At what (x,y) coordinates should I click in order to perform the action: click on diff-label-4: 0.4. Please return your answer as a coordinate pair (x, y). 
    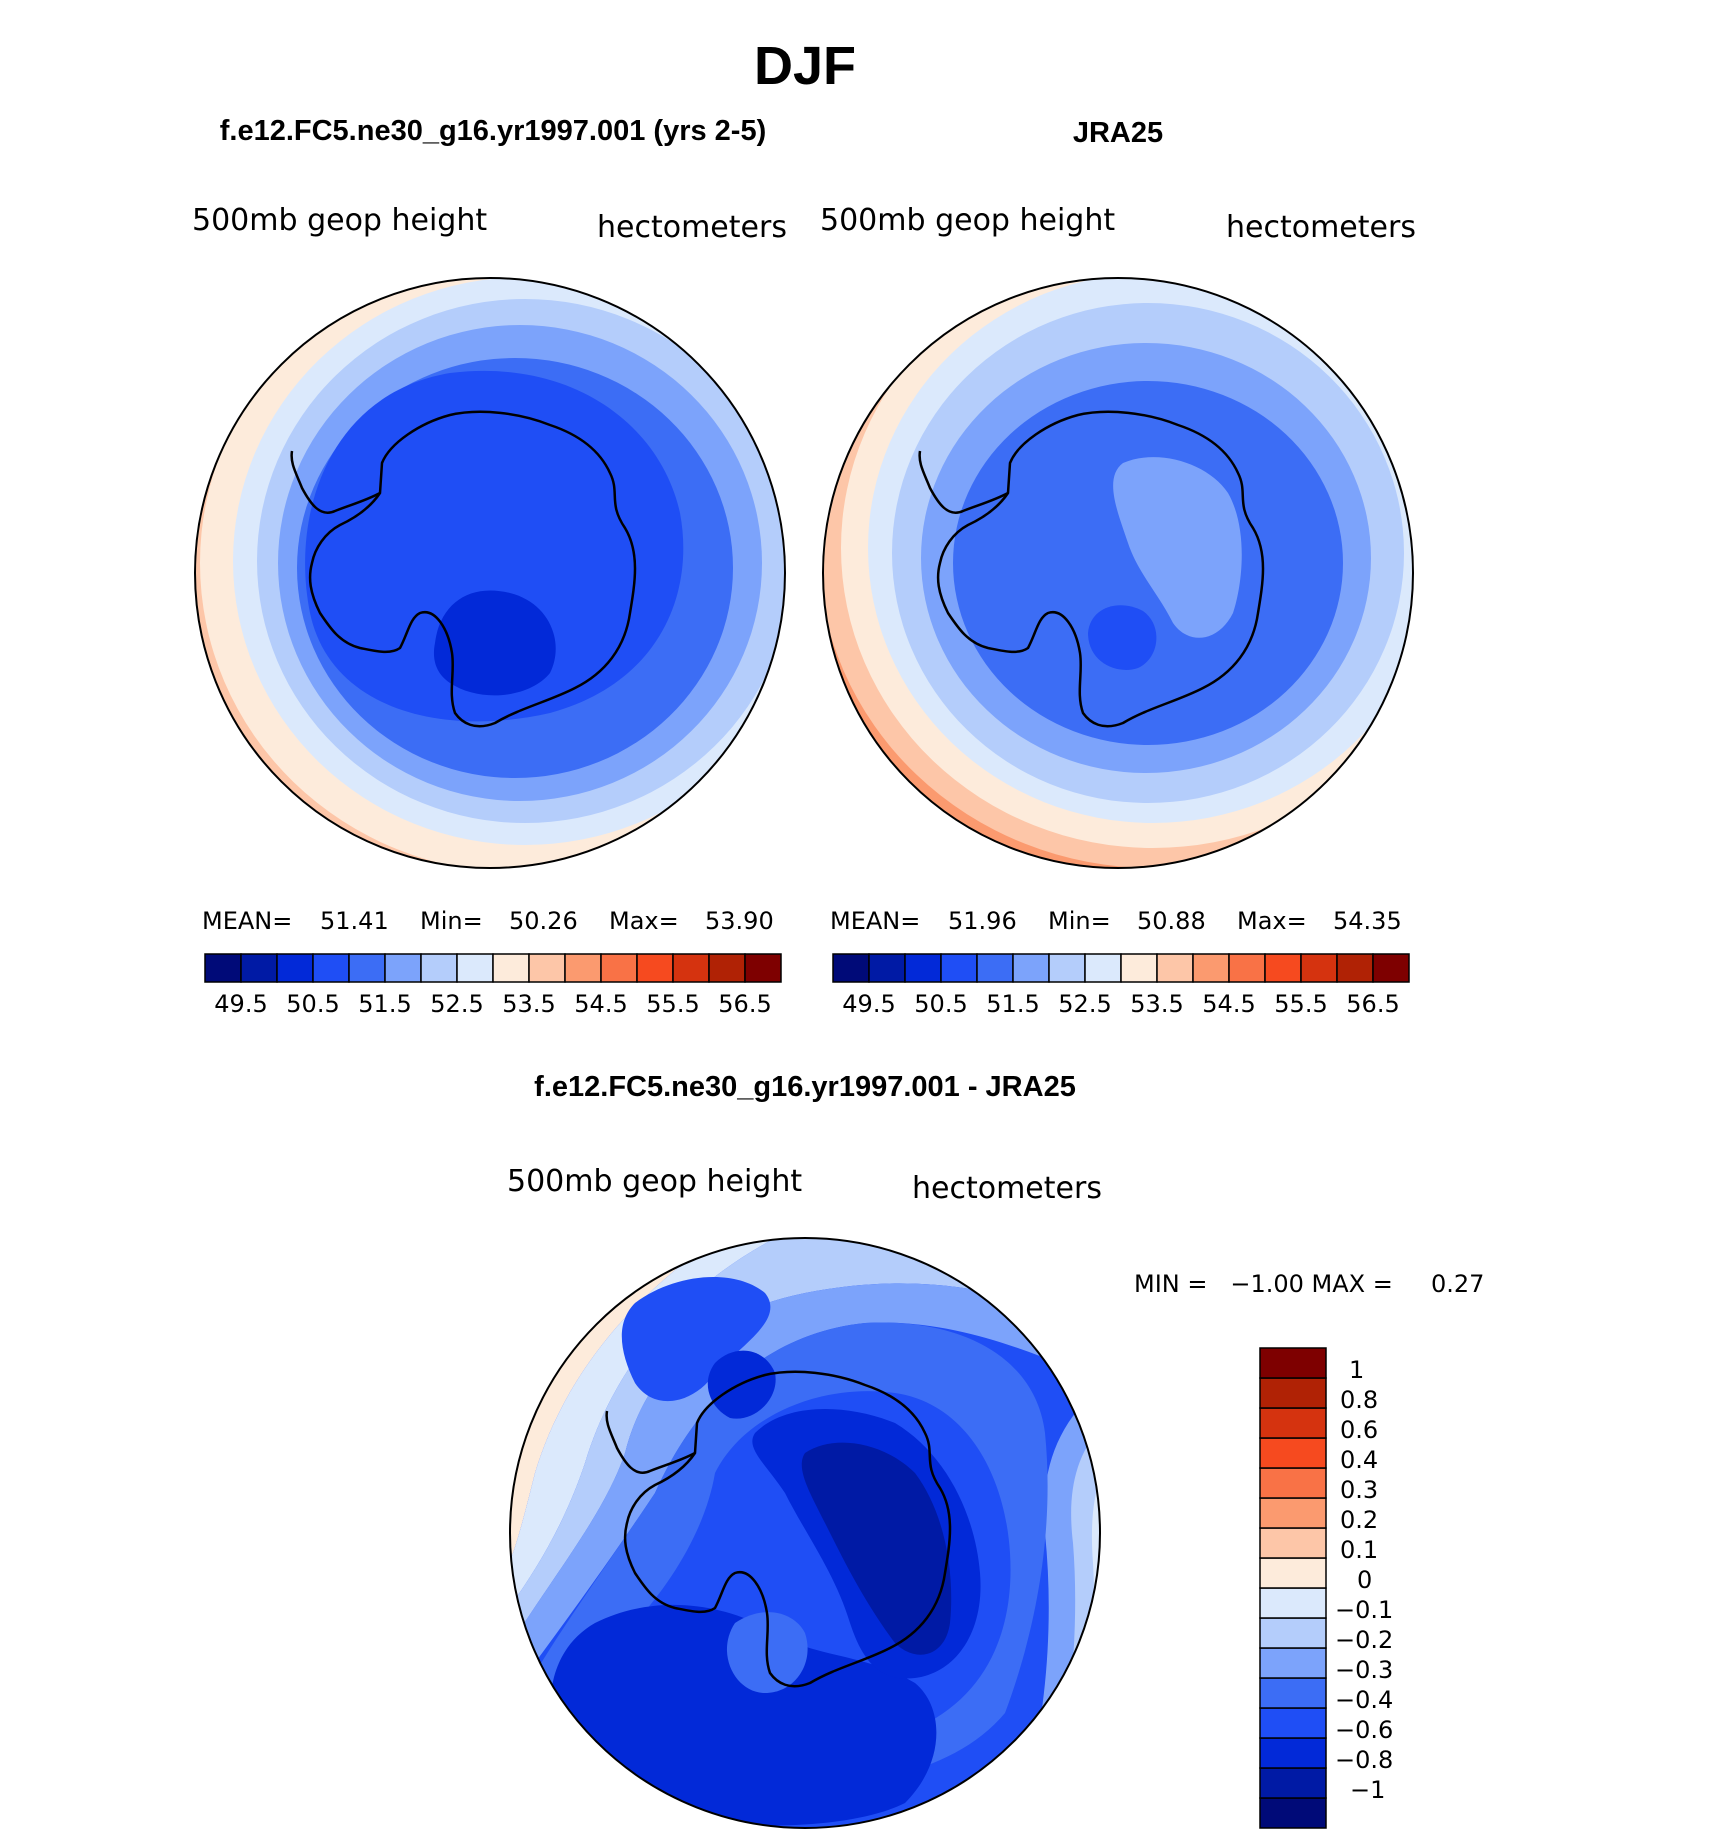
    Looking at the image, I should click on (1359, 1460).